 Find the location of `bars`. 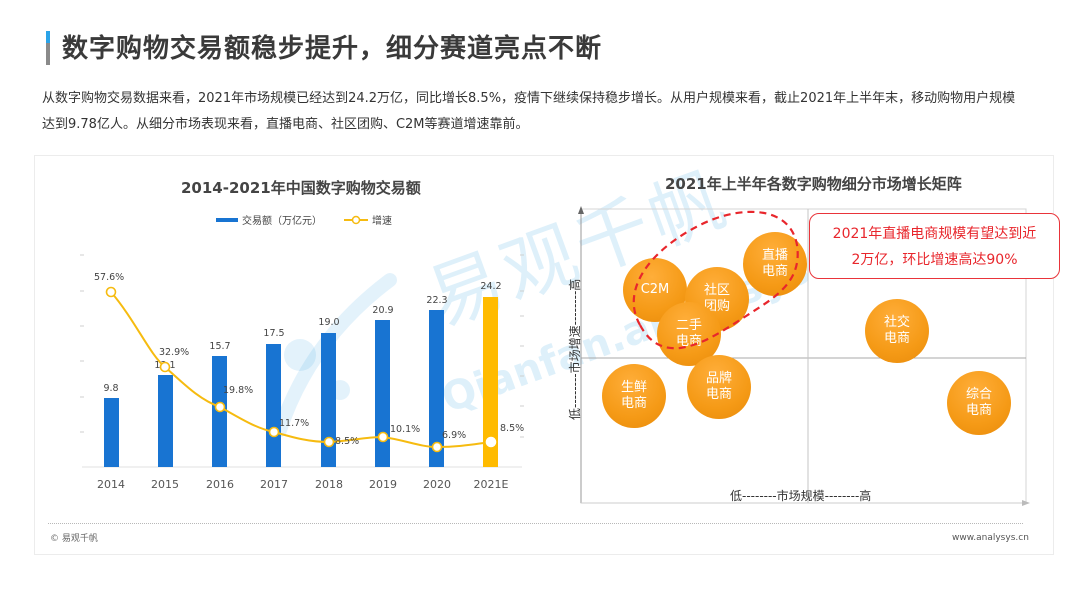

bars is located at coordinates (301, 382).